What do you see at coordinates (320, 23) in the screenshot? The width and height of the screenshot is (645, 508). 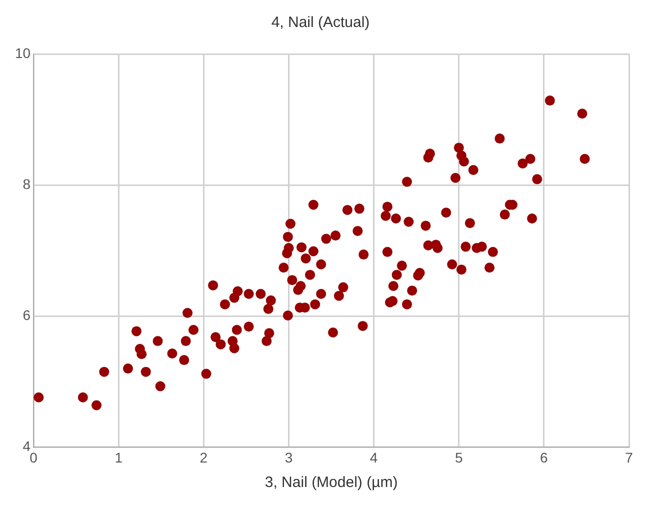 I see `chart-title: 4, Nail (Actual)` at bounding box center [320, 23].